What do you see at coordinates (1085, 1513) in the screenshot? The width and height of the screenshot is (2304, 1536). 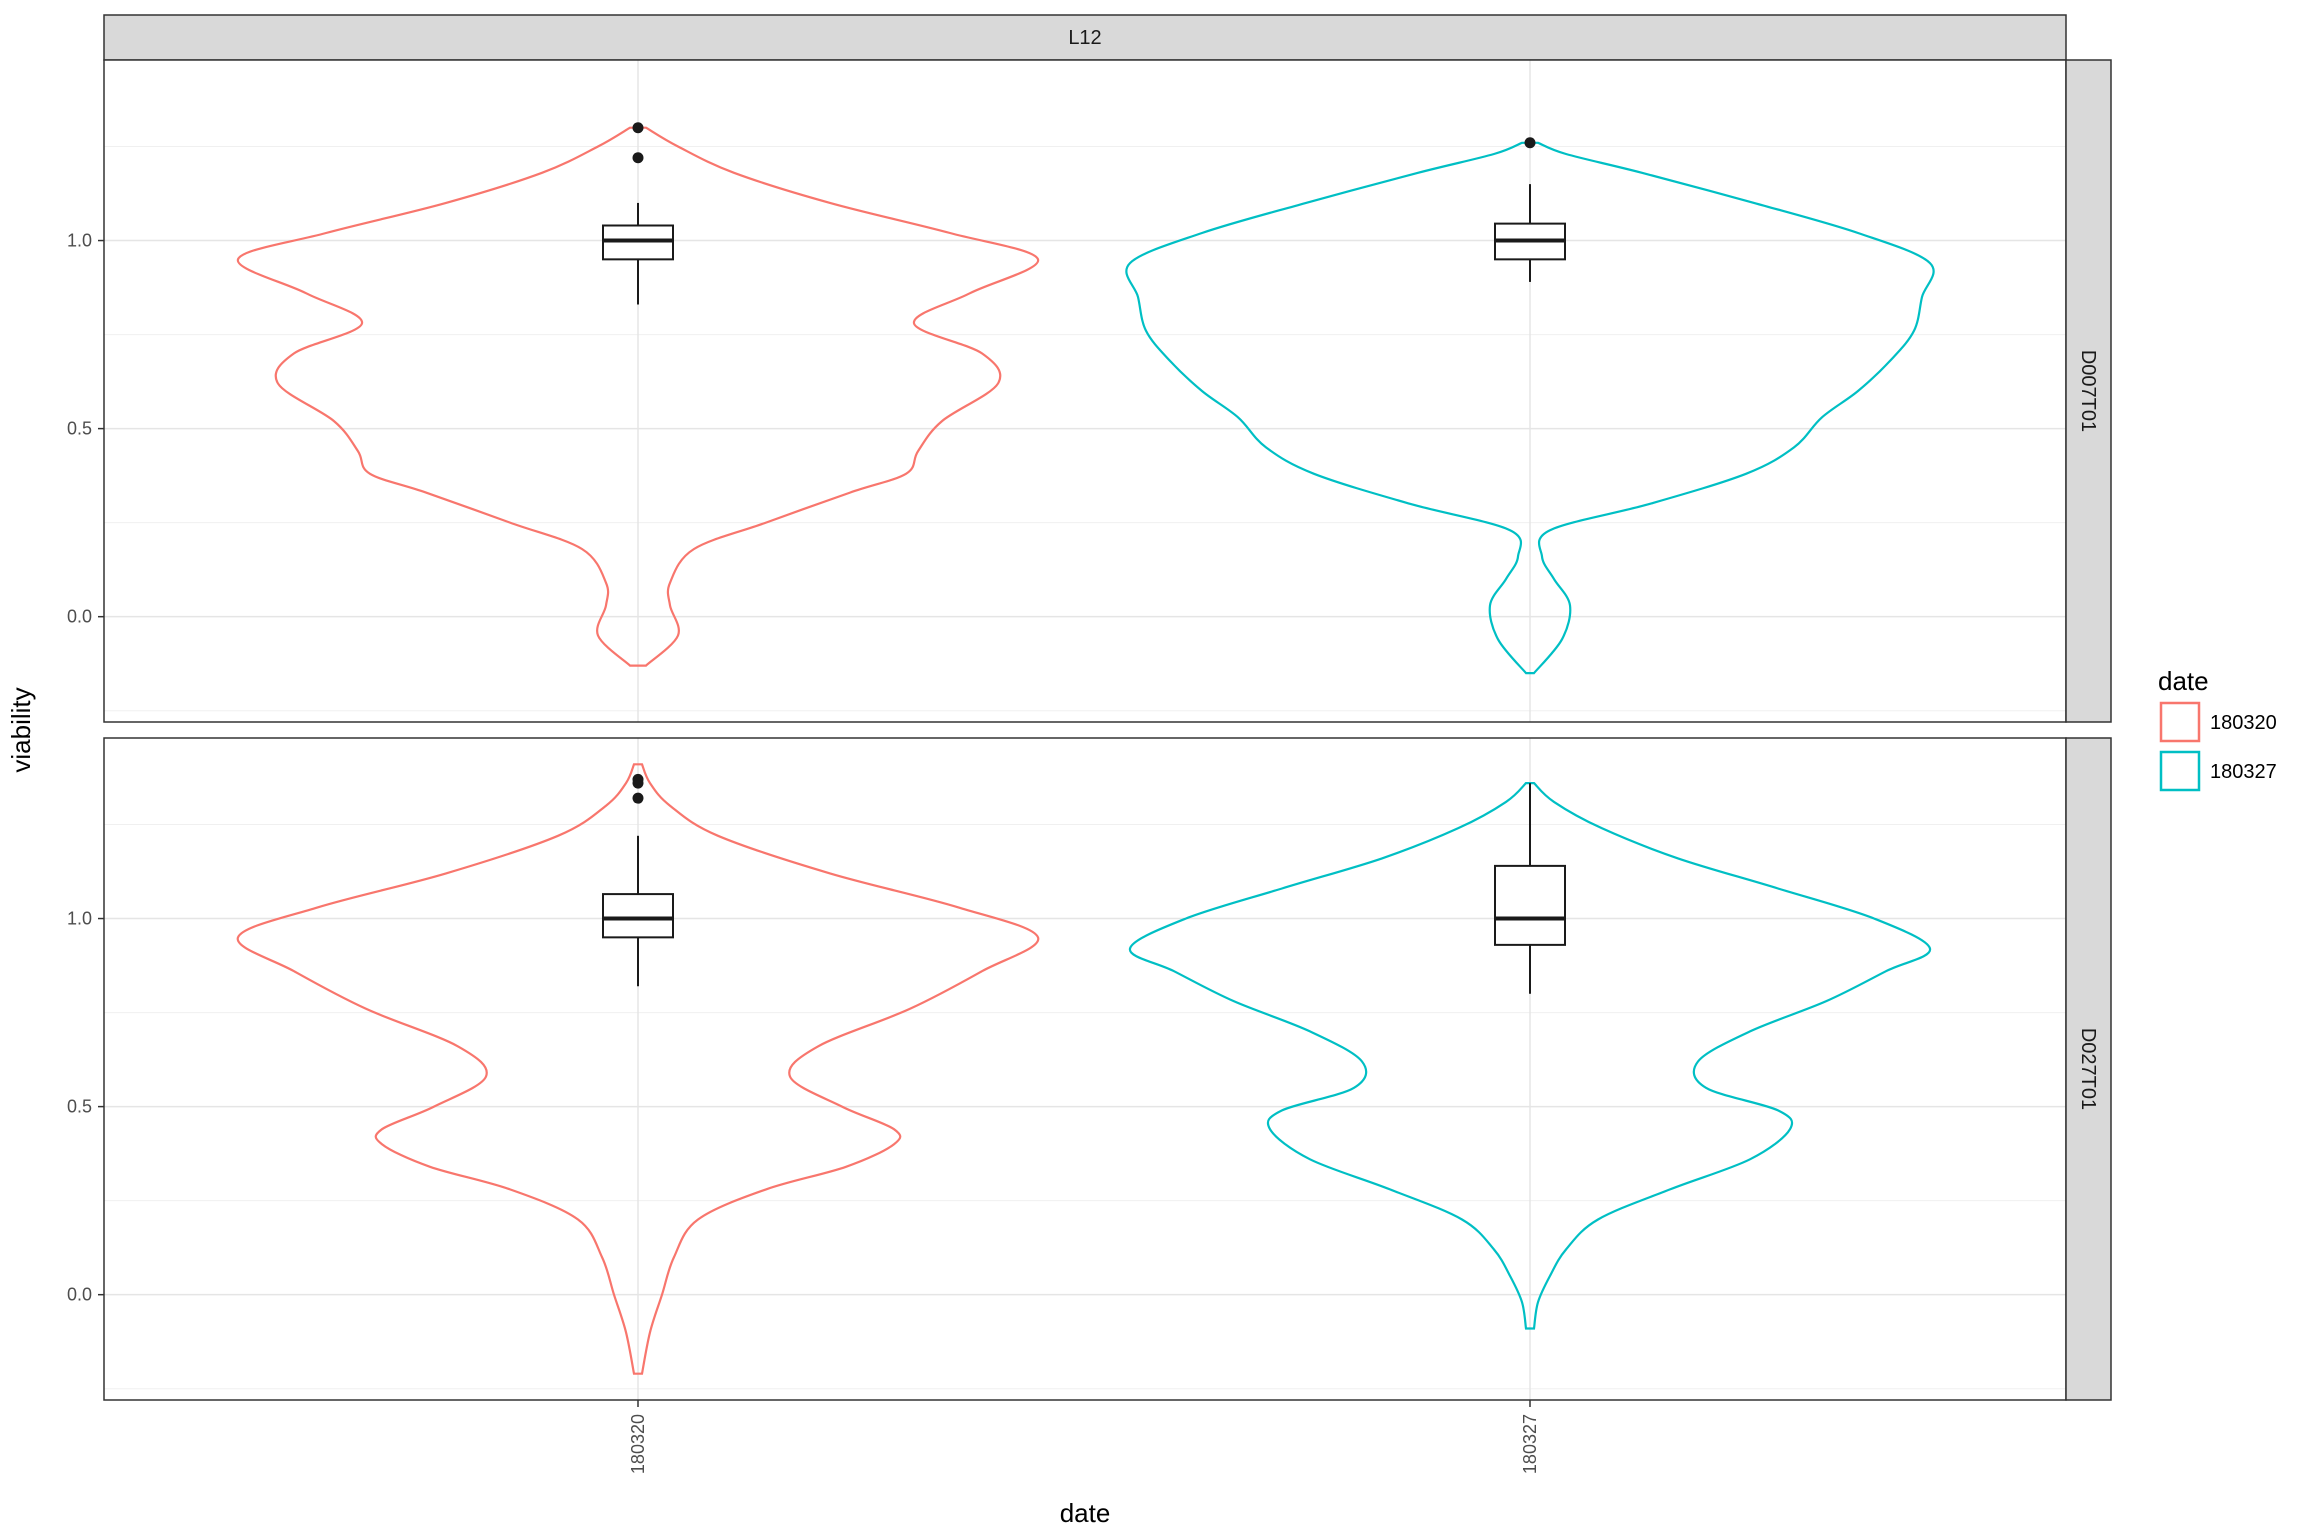 I see `x-axis-title: date` at bounding box center [1085, 1513].